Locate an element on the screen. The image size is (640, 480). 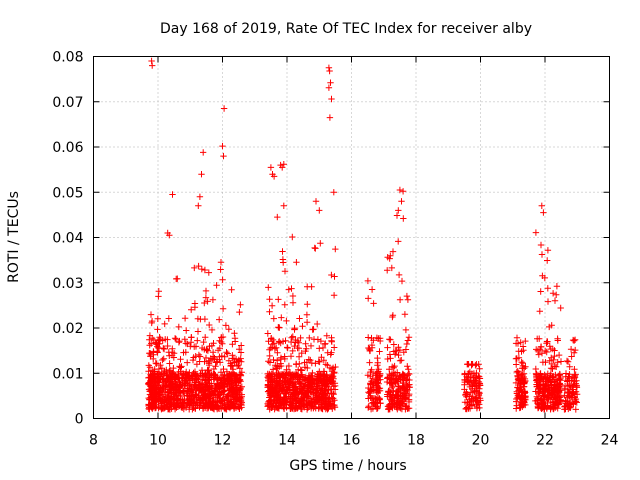
x-tick-label: 22 is located at coordinates (545, 441).